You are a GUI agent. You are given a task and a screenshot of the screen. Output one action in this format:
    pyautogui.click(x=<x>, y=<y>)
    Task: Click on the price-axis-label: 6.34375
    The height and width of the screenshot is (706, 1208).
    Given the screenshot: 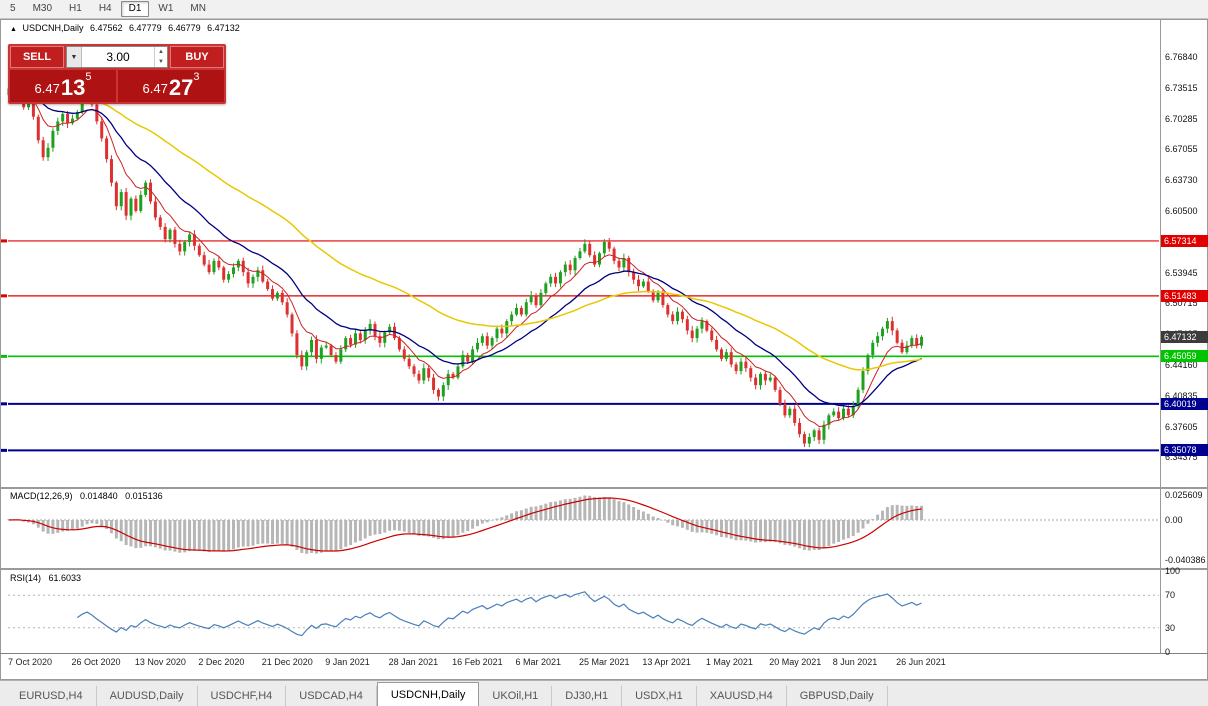 What is the action you would take?
    pyautogui.click(x=1181, y=457)
    